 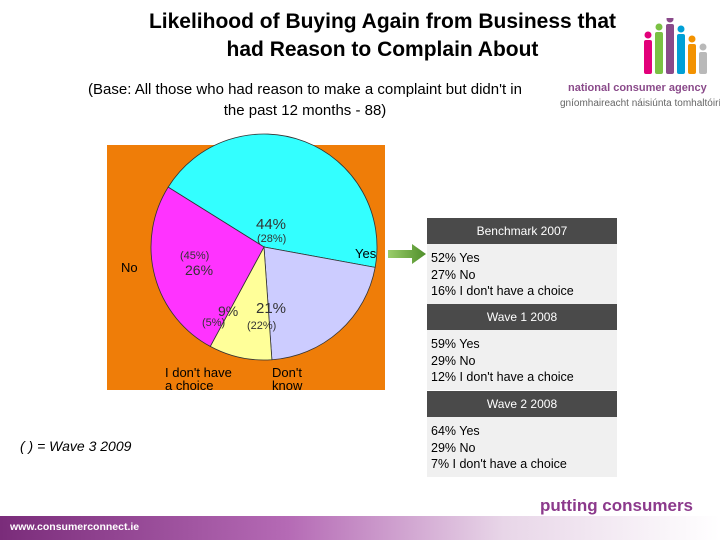 What do you see at coordinates (198, 372) in the screenshot?
I see `category-label-choice-line-1: I don't have` at bounding box center [198, 372].